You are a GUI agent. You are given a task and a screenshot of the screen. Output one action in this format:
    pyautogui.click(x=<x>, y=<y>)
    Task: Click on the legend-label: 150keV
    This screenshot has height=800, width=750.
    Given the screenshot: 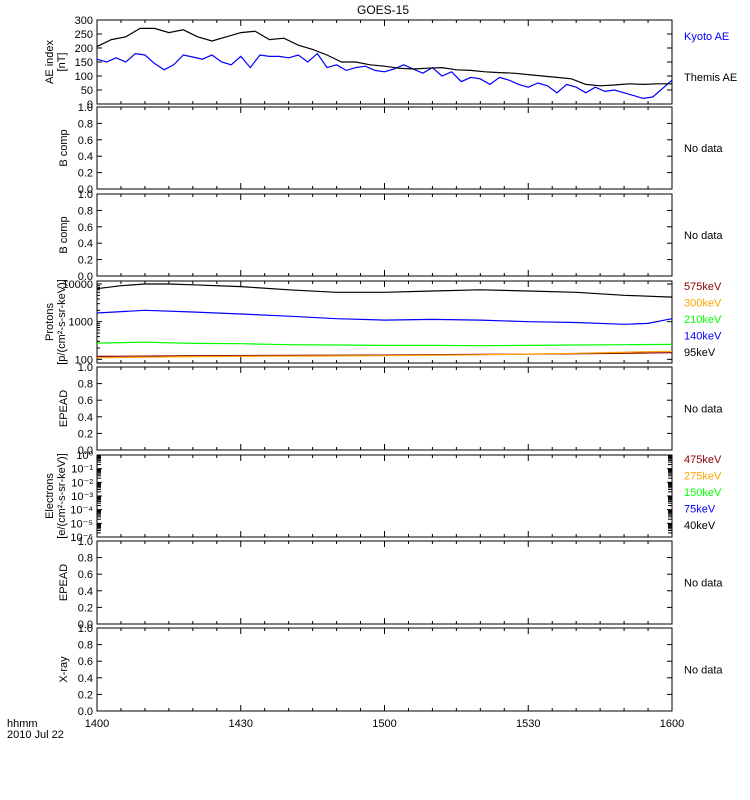 What is the action you would take?
    pyautogui.click(x=703, y=493)
    